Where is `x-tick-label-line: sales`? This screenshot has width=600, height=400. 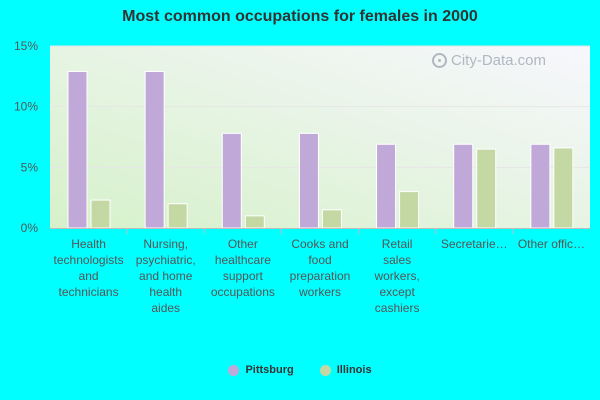
x-tick-label-line: sales is located at coordinates (397, 260).